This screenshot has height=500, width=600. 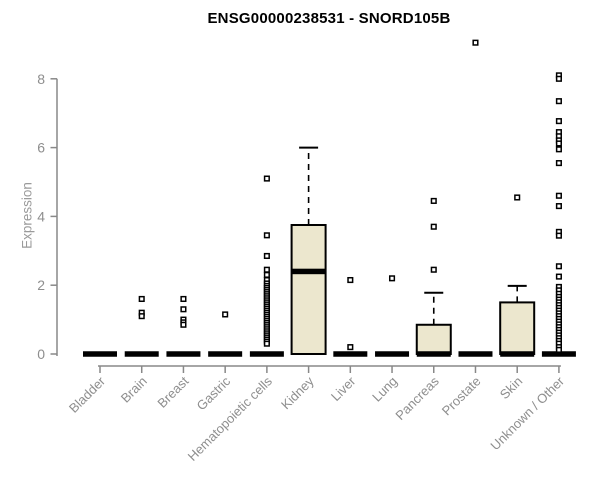 What do you see at coordinates (461, 396) in the screenshot?
I see `x-tick-label: Prostate` at bounding box center [461, 396].